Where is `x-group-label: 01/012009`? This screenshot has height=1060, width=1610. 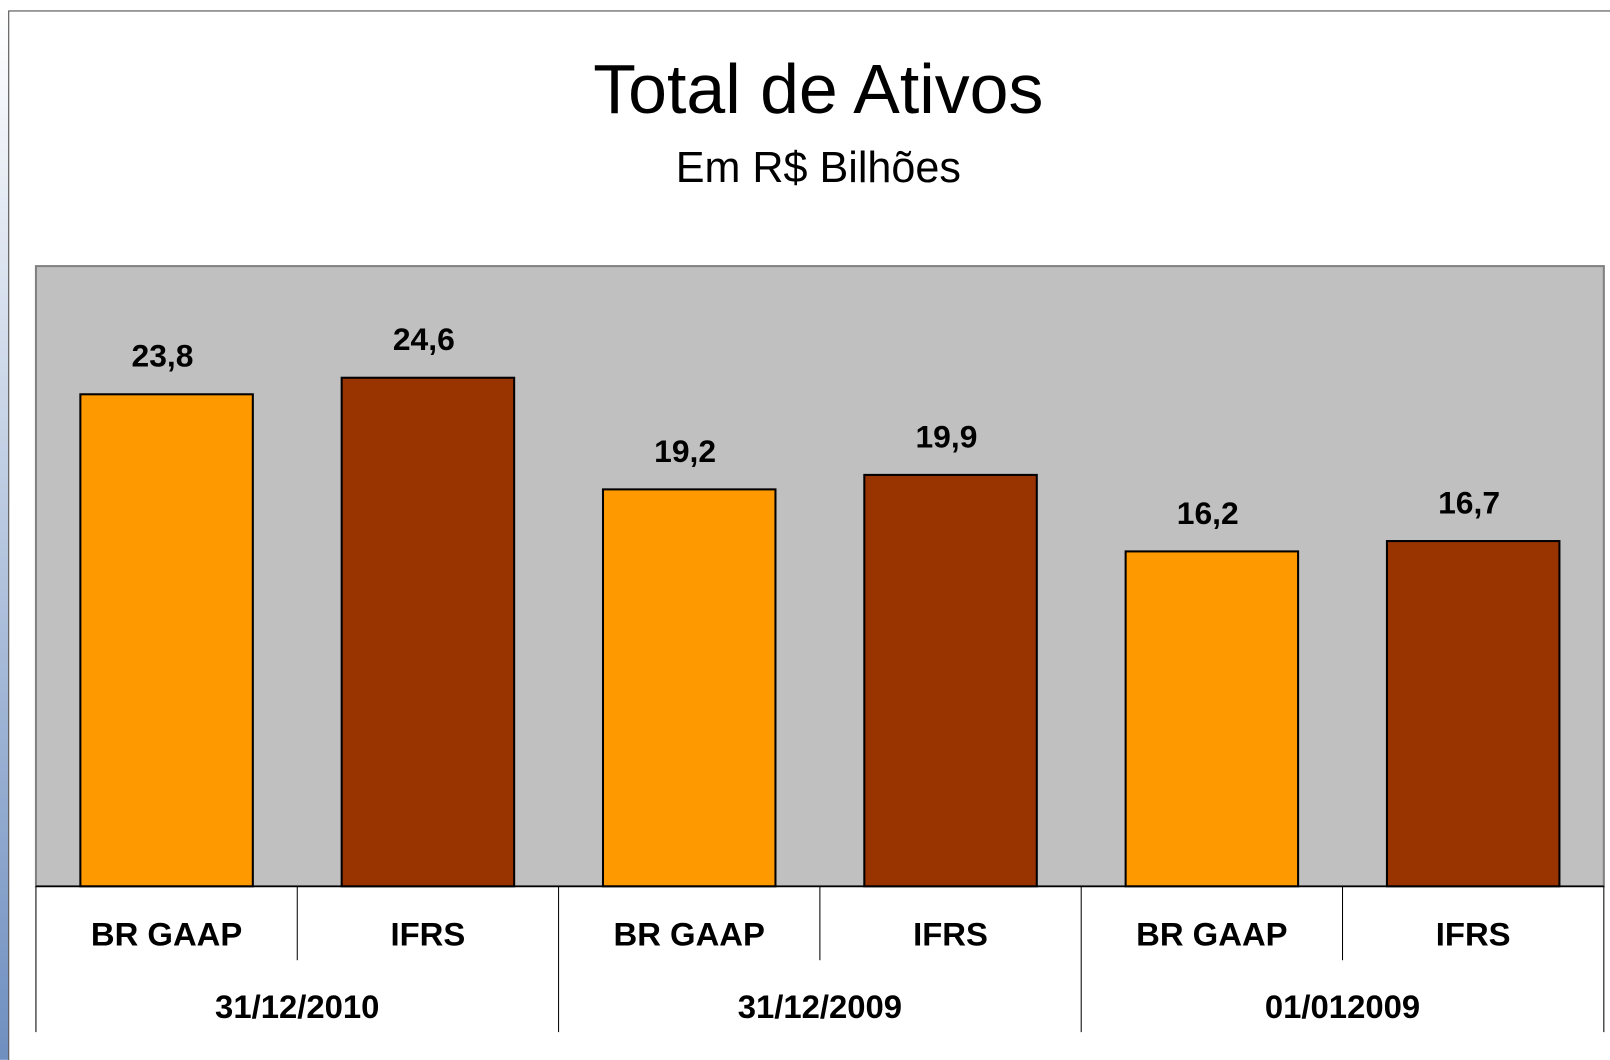 x-group-label: 01/012009 is located at coordinates (1342, 1006).